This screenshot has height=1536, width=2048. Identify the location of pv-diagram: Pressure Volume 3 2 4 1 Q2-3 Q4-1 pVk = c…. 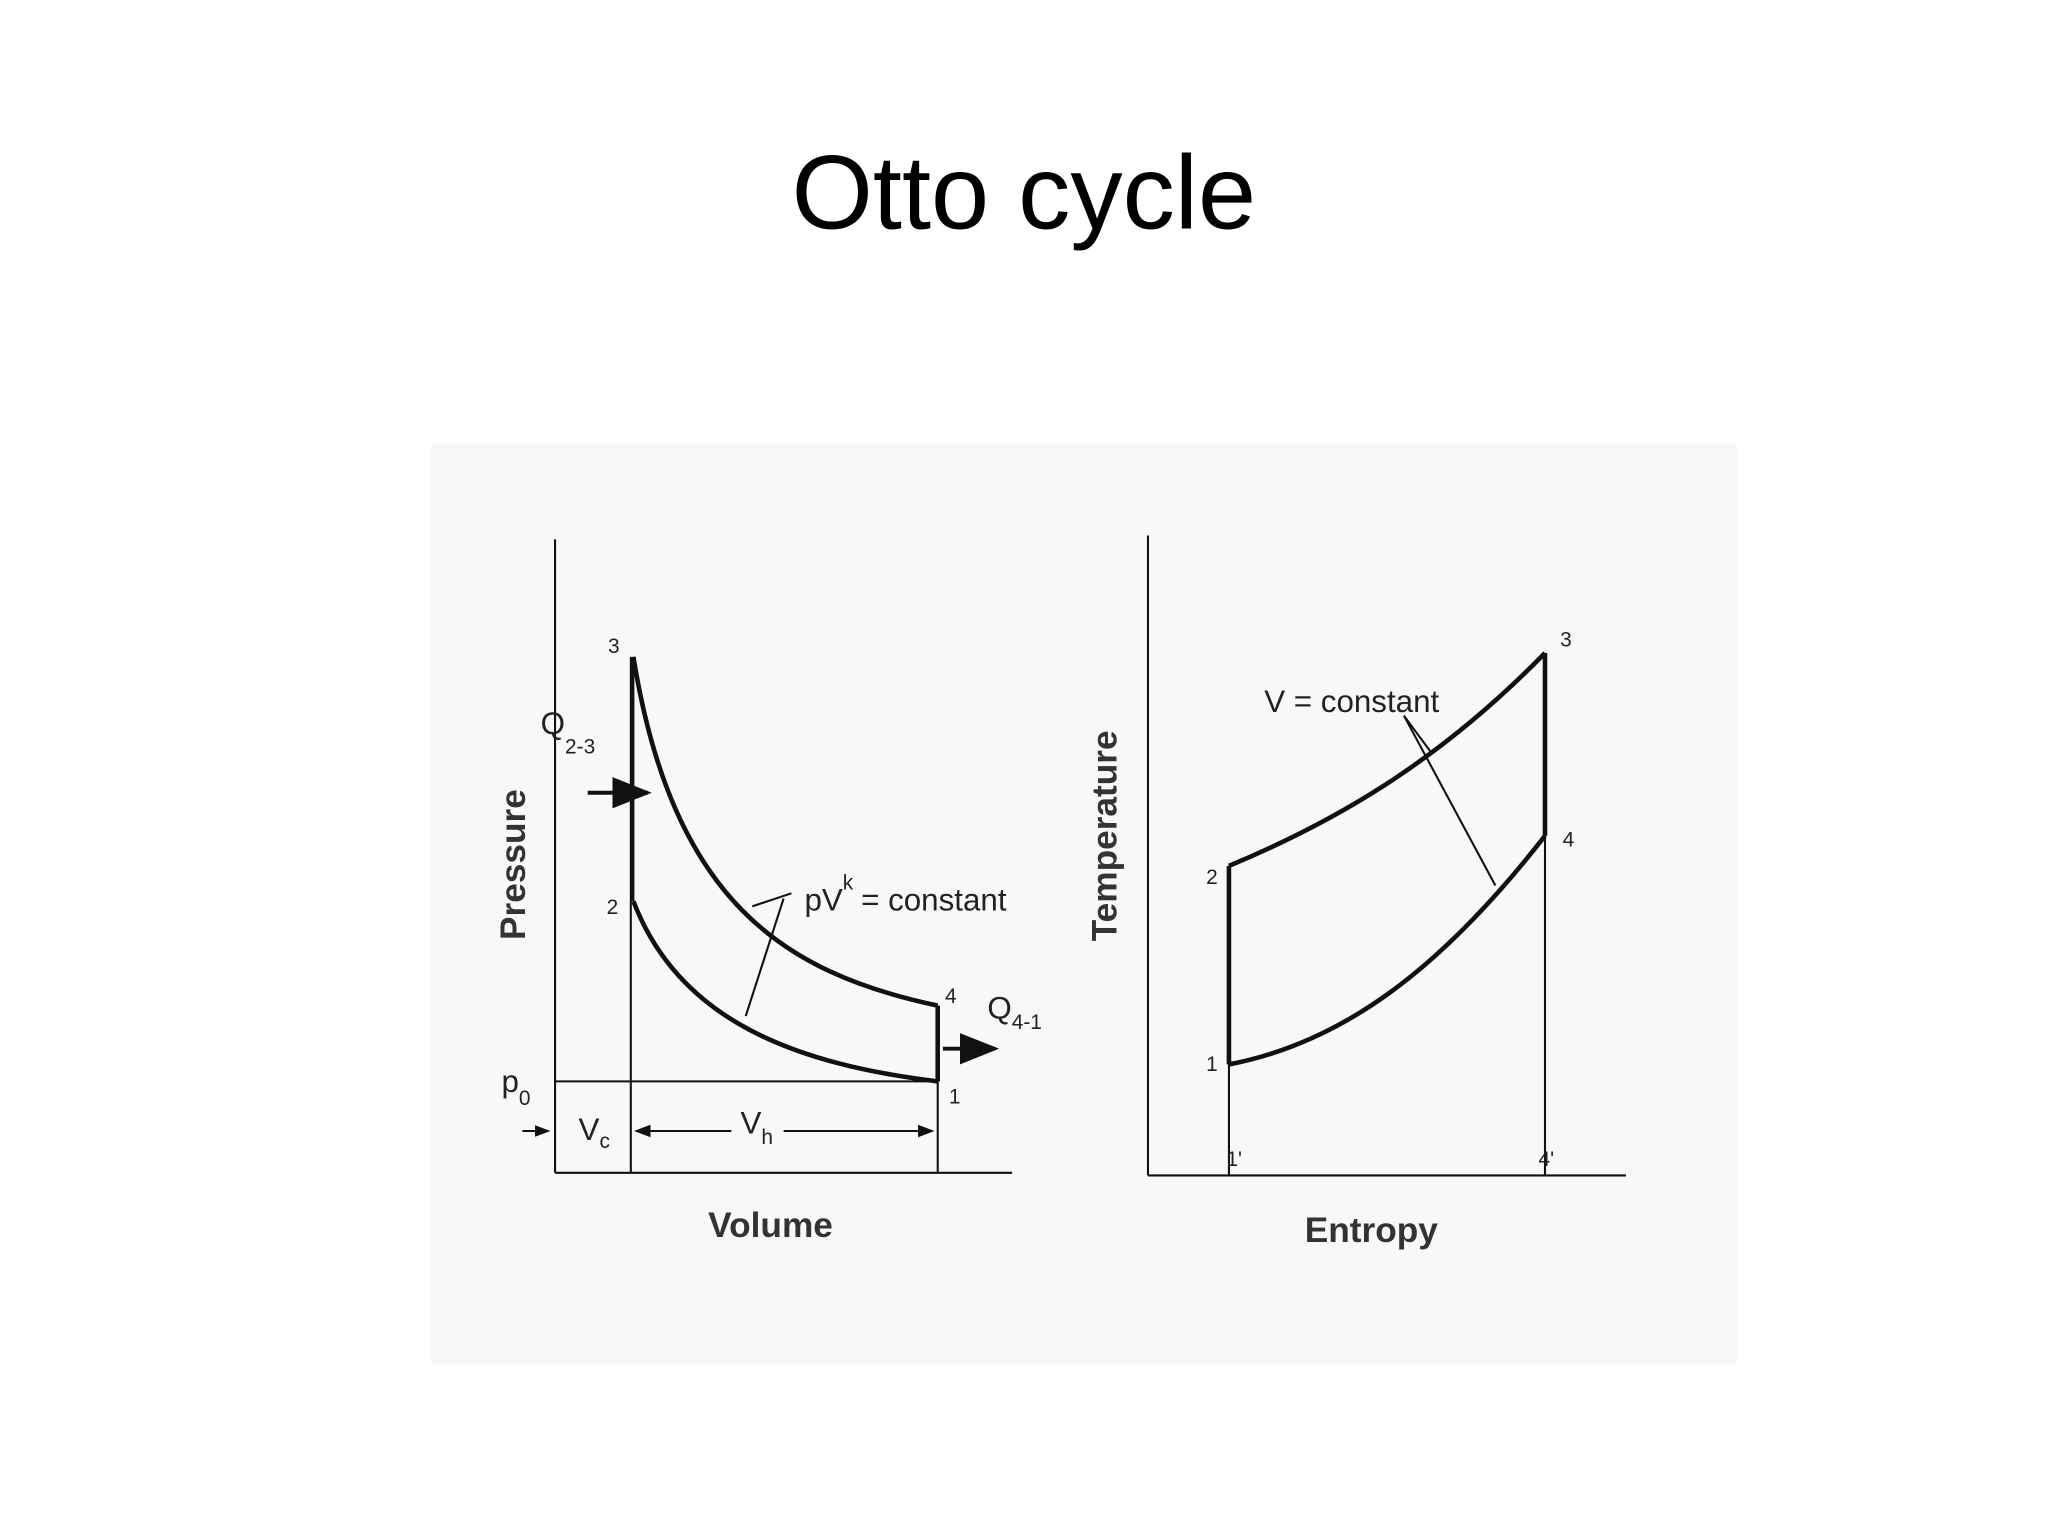
(768, 892).